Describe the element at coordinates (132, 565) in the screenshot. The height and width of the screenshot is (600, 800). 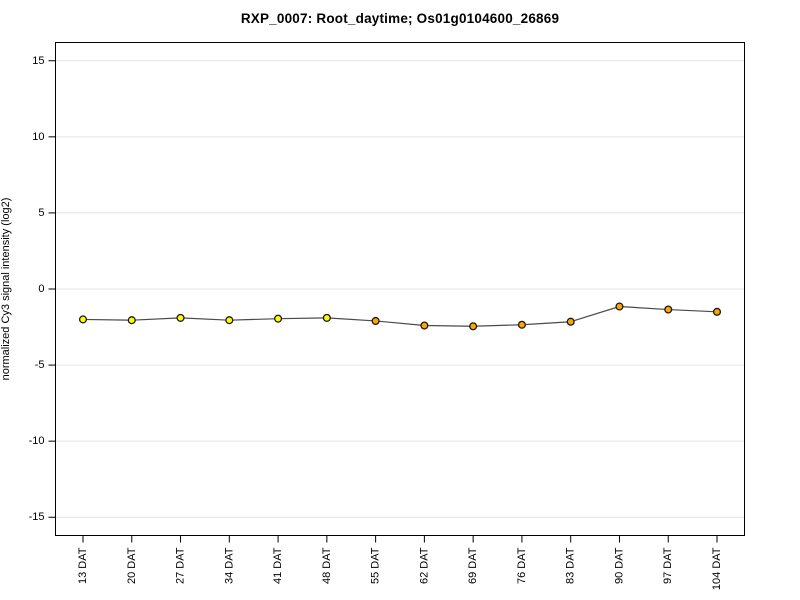
I see `x-tick-label: 20 DAT` at that location.